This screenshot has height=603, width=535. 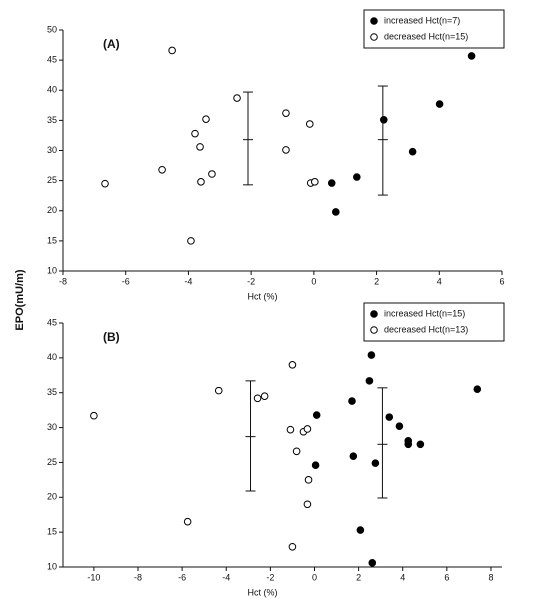 What do you see at coordinates (490, 577) in the screenshot?
I see `x-tick-label: 8` at bounding box center [490, 577].